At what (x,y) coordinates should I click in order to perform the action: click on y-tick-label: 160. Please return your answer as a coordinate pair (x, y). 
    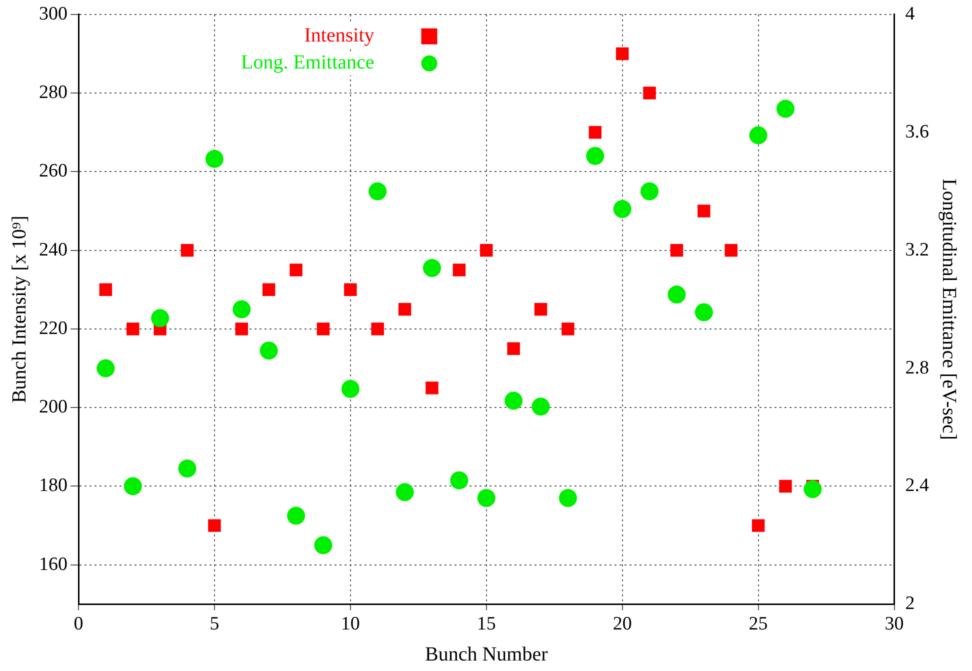
    Looking at the image, I should click on (53, 564).